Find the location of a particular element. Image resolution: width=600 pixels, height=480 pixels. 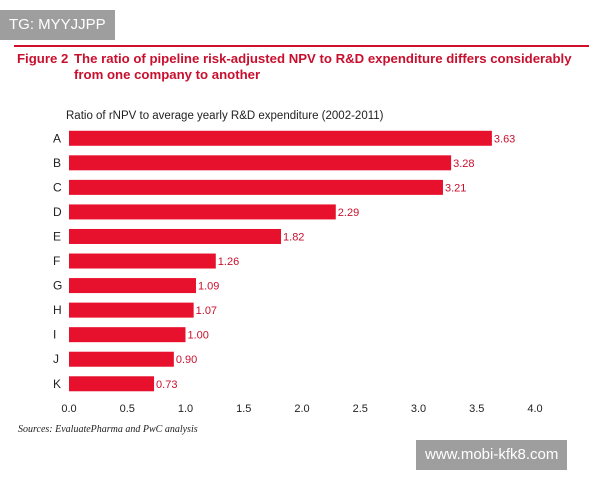

category-label-a: A is located at coordinates (57, 138).